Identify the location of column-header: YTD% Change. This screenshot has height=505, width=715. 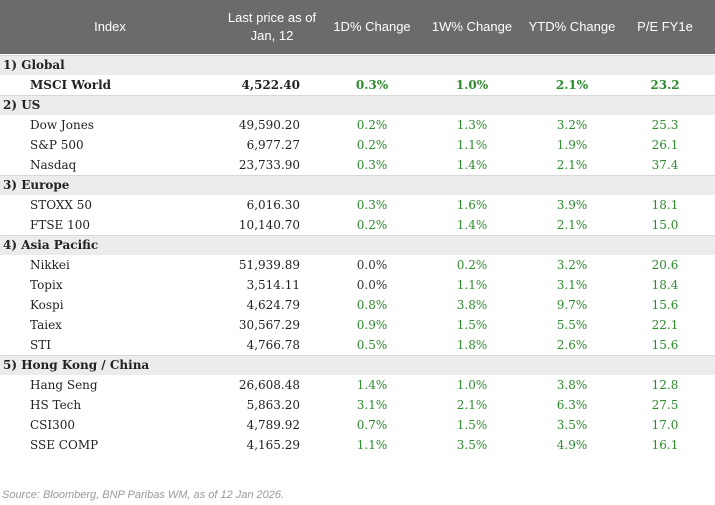
(572, 26).